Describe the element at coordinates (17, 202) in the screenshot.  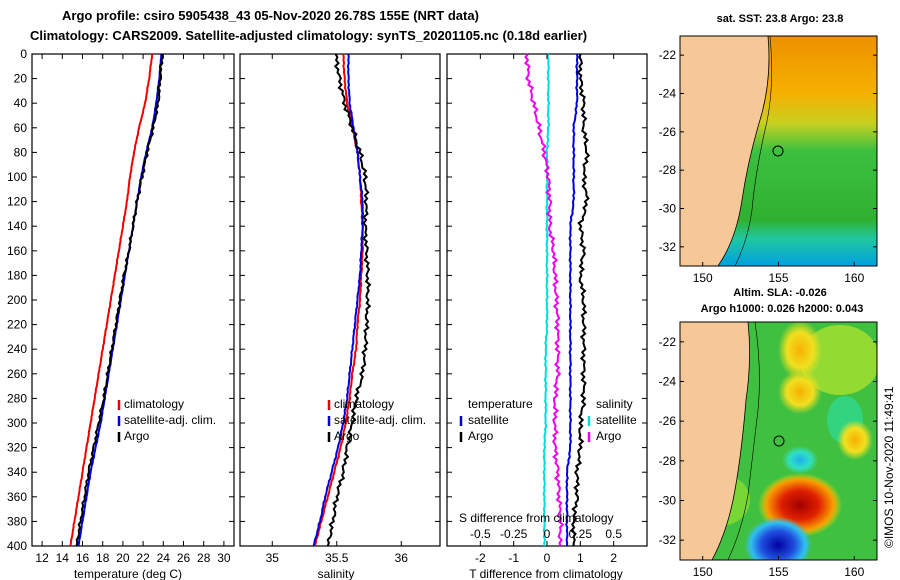
I see `depth-tick-label: 120` at that location.